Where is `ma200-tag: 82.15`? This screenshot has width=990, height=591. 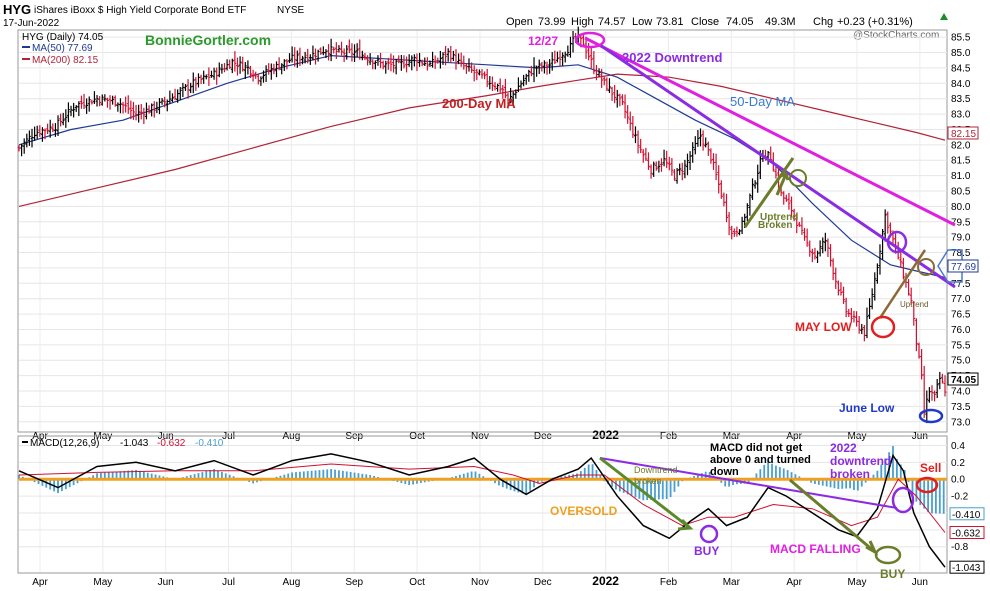 ma200-tag: 82.15 is located at coordinates (963, 133).